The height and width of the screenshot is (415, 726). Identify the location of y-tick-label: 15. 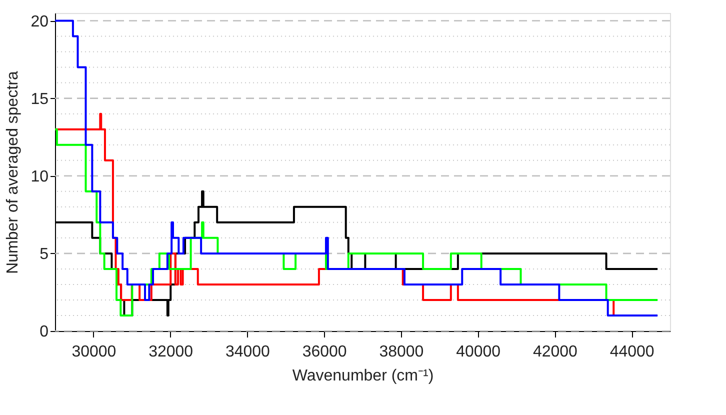
(39, 99).